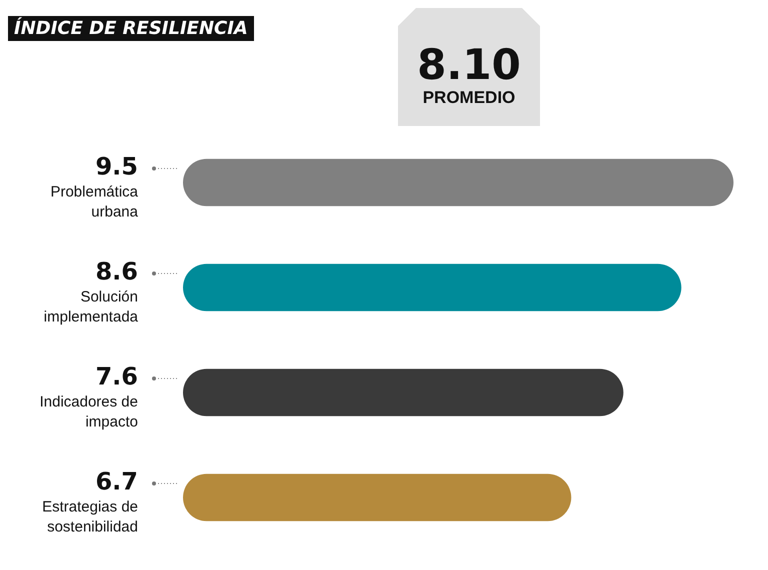 The image size is (768, 570). What do you see at coordinates (131, 28) in the screenshot?
I see `chart-title: ÍNDICE DE RESILIENCIA` at bounding box center [131, 28].